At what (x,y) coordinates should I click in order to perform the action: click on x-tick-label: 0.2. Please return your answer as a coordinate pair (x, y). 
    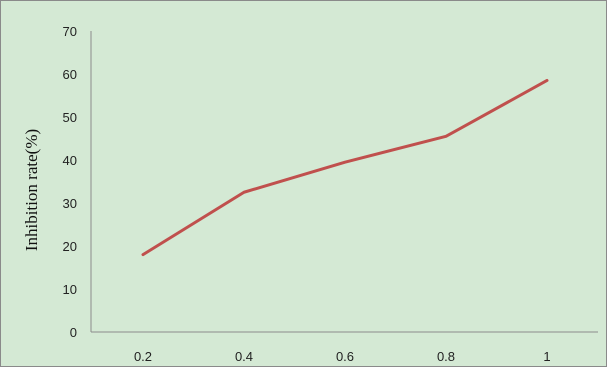
    Looking at the image, I should click on (143, 356).